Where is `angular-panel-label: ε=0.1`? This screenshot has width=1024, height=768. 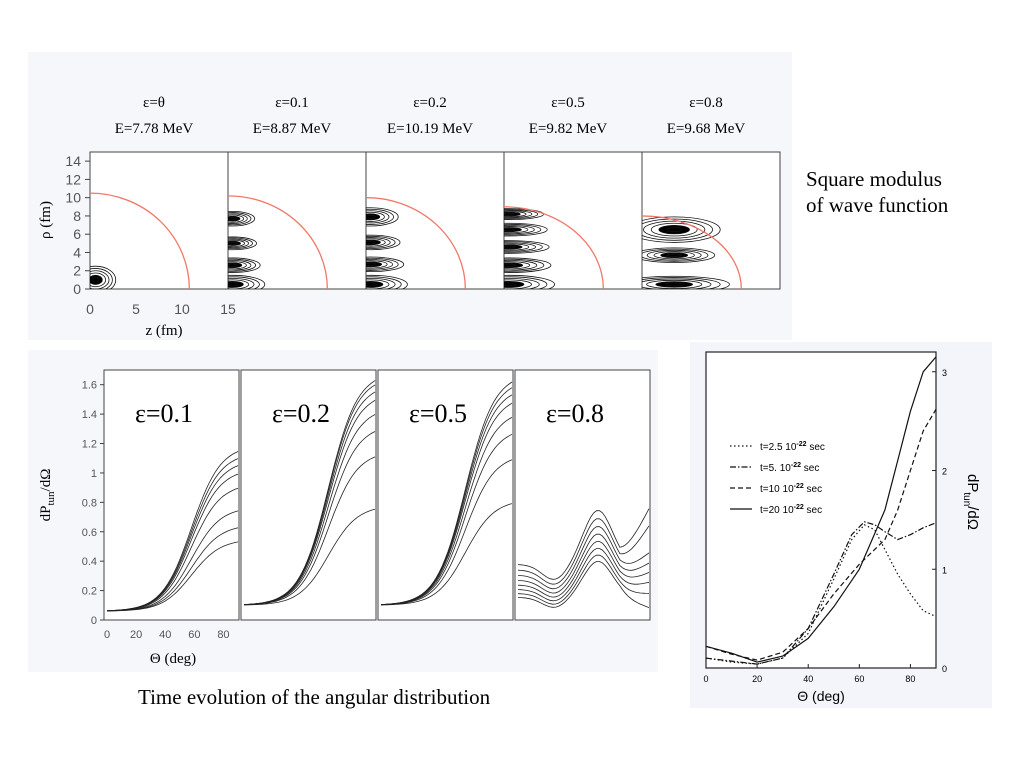 angular-panel-label: ε=0.1 is located at coordinates (164, 413).